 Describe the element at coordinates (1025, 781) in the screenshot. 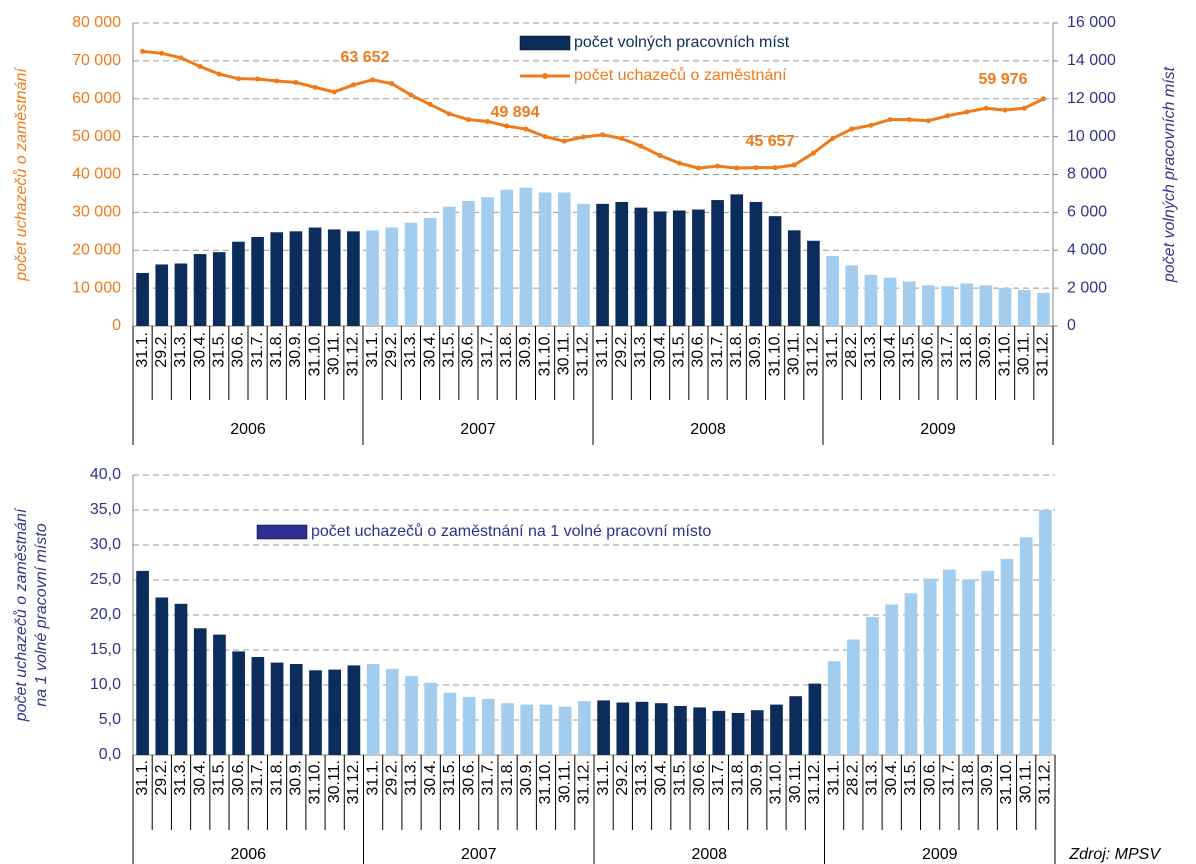

I see `x-tick-label: 30.11.` at that location.